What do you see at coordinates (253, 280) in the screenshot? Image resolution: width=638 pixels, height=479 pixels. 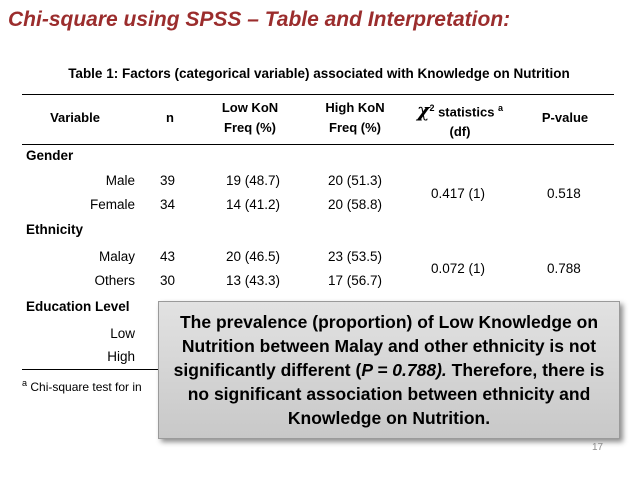 I see `cell-others-low: 13 (43.3)` at bounding box center [253, 280].